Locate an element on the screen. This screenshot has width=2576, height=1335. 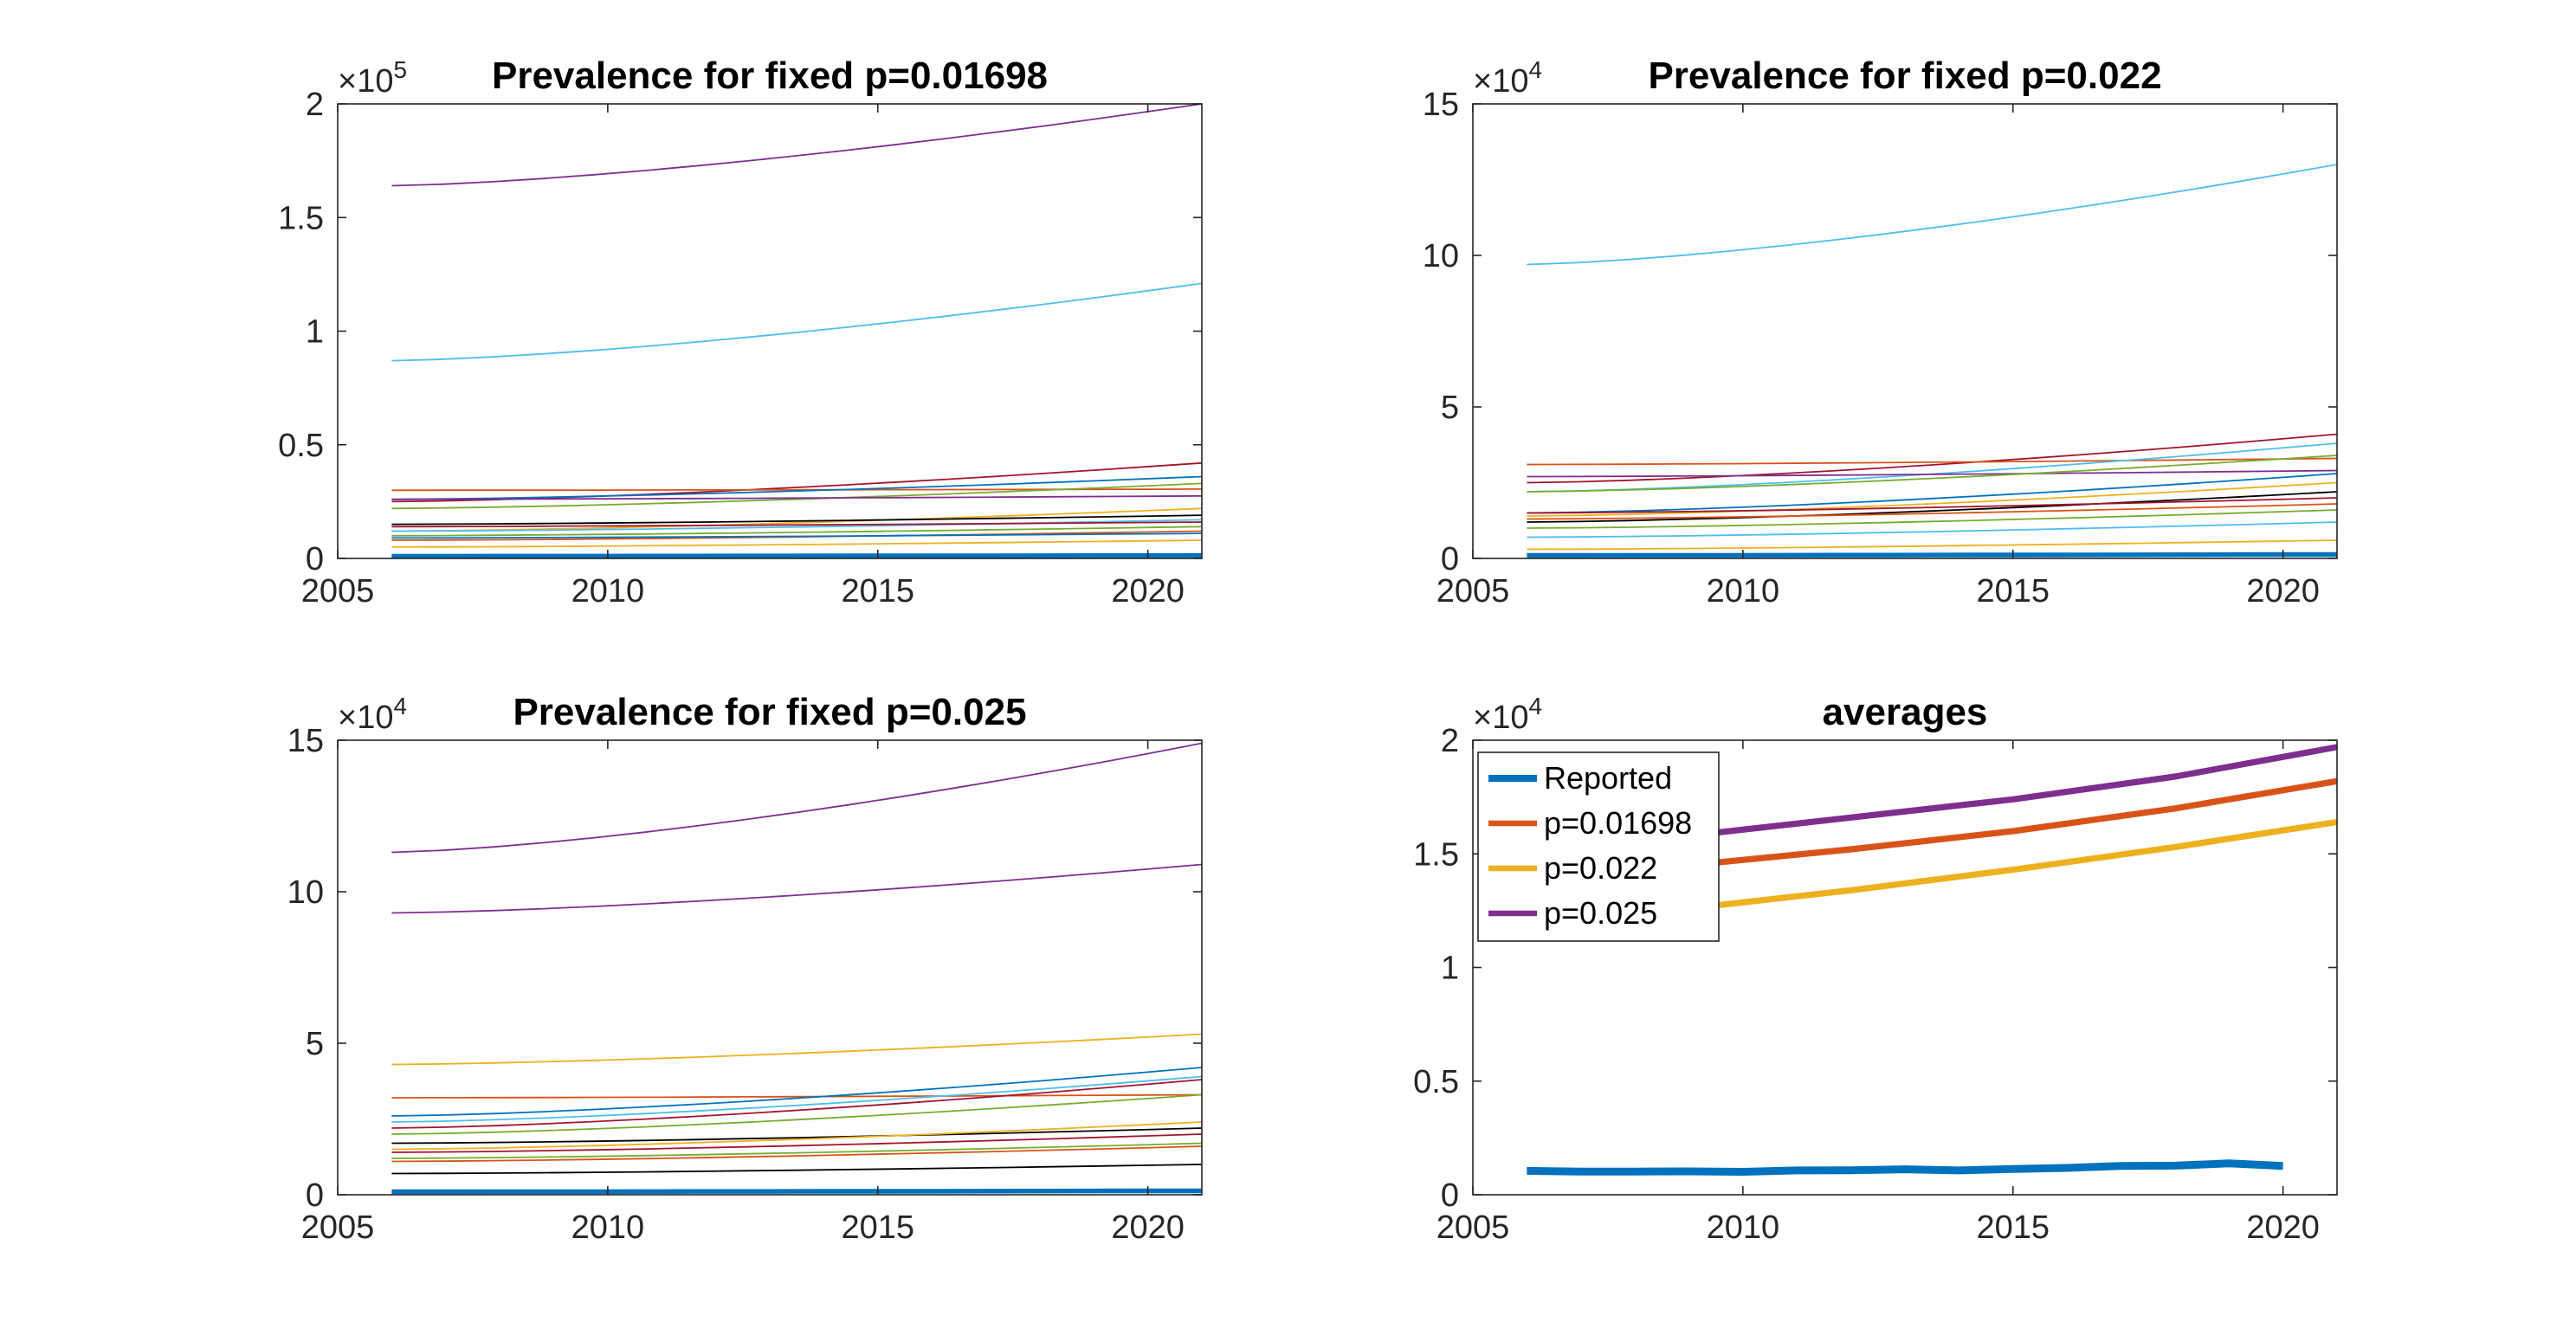
legend-box is located at coordinates (1599, 847).